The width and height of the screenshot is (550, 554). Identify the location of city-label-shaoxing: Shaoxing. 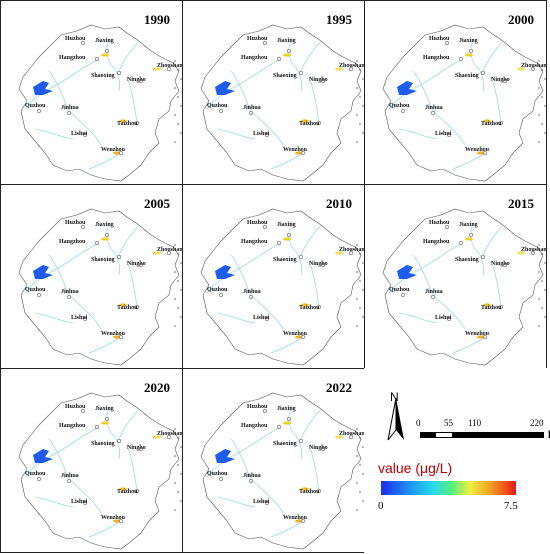
(103, 260).